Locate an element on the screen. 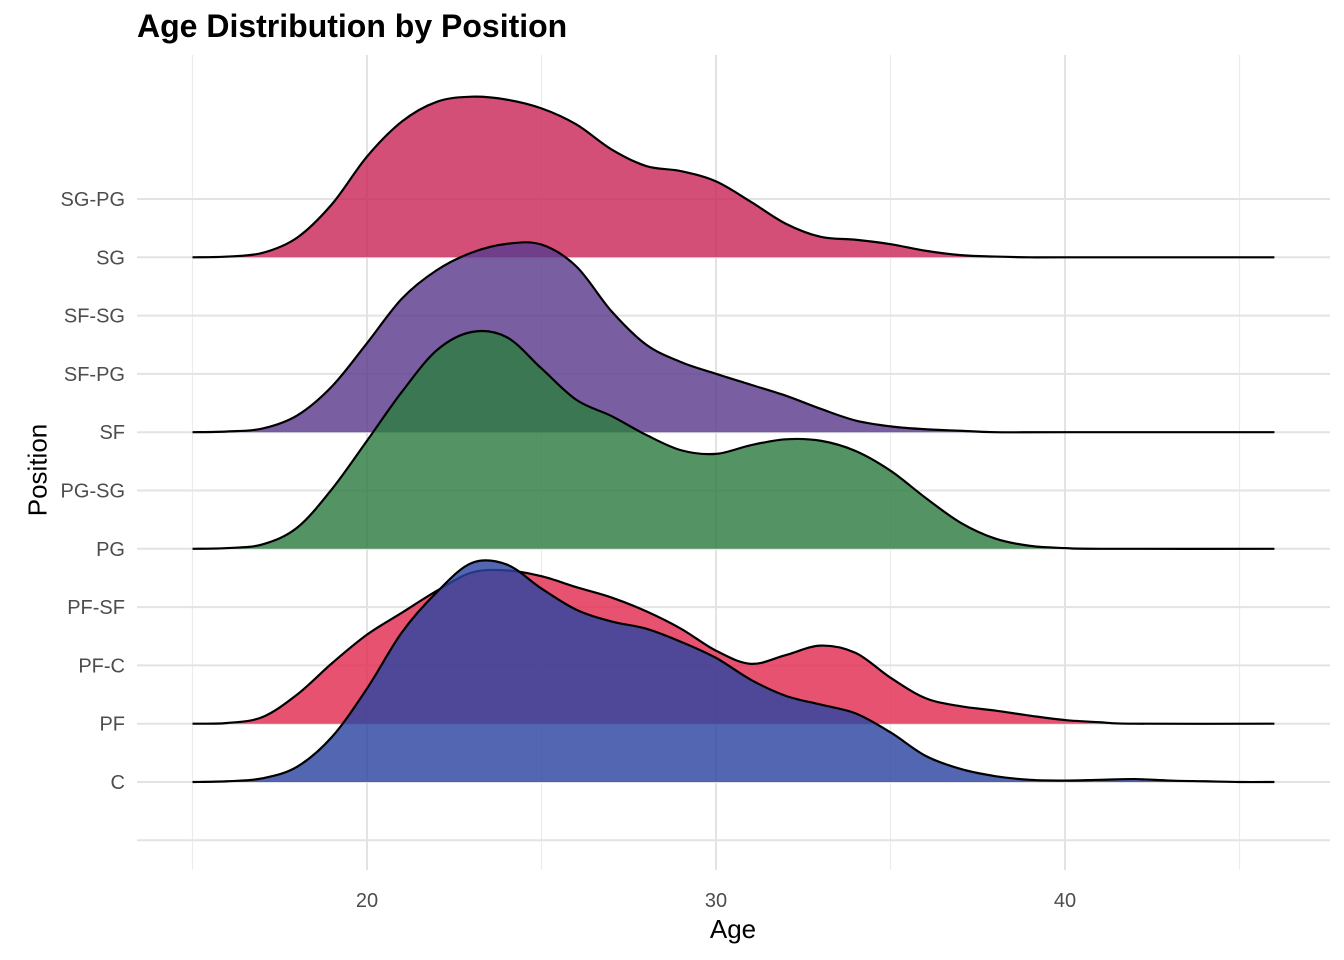 The image size is (1344, 960). y-tick-label: SF-SG is located at coordinates (94, 317).